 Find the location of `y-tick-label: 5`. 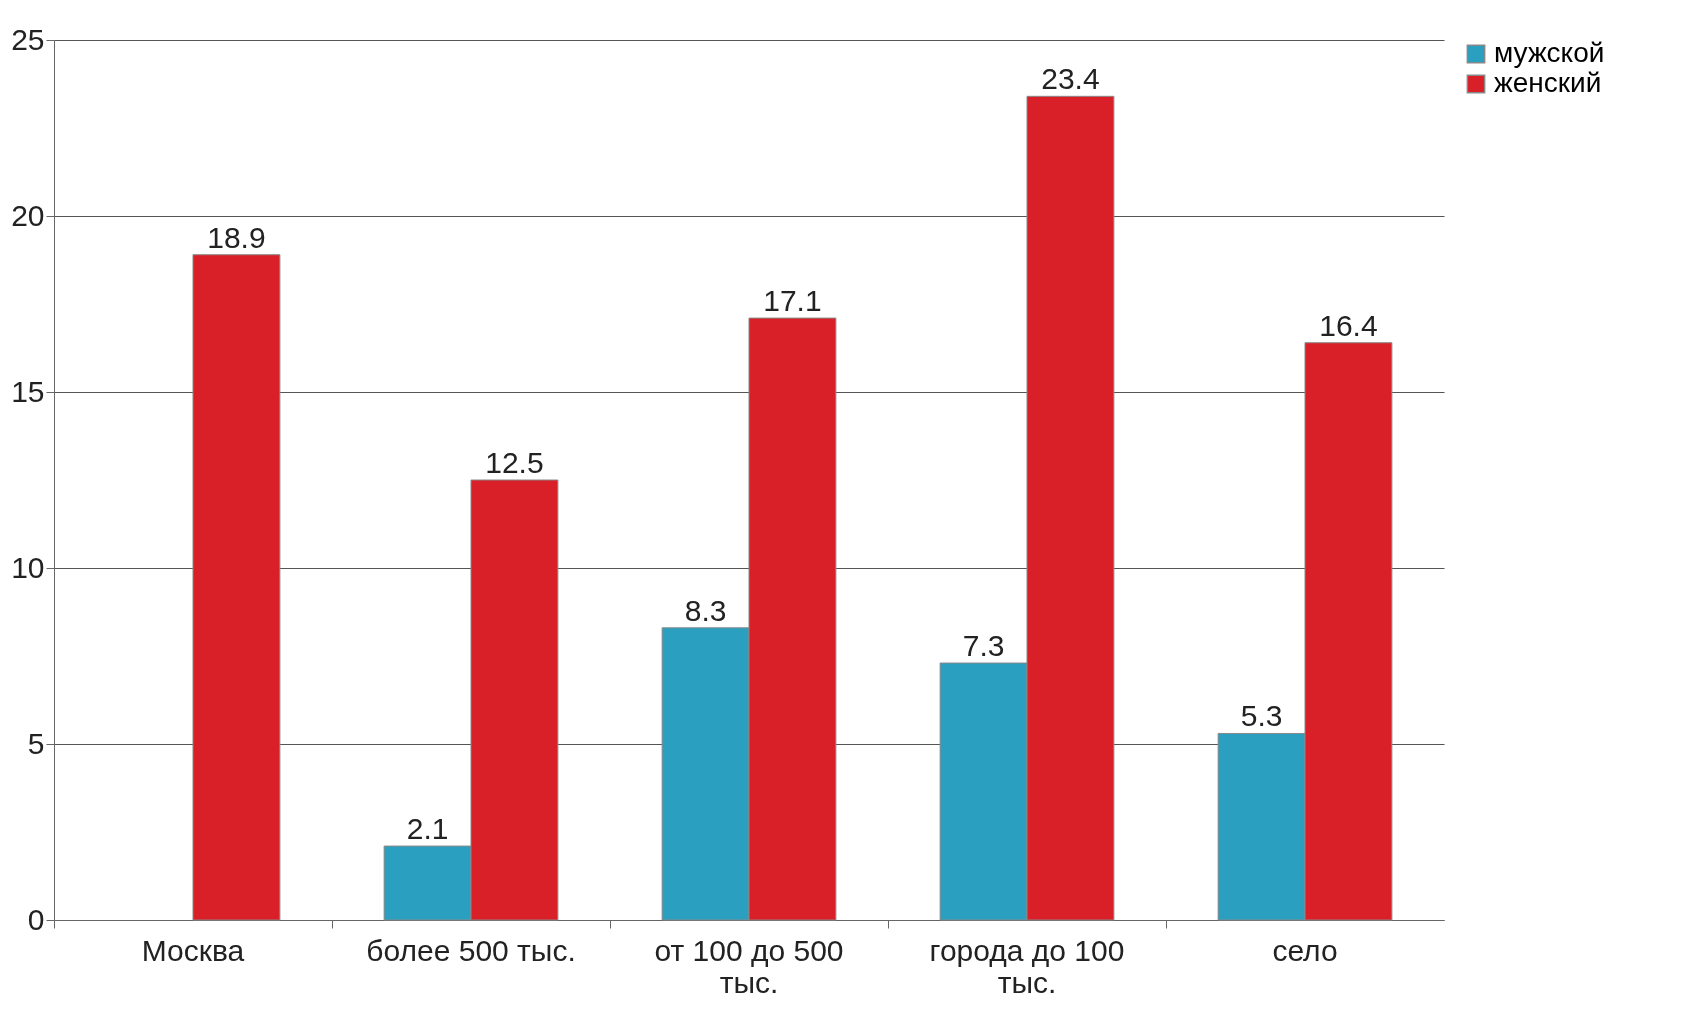

y-tick-label: 5 is located at coordinates (36, 743).